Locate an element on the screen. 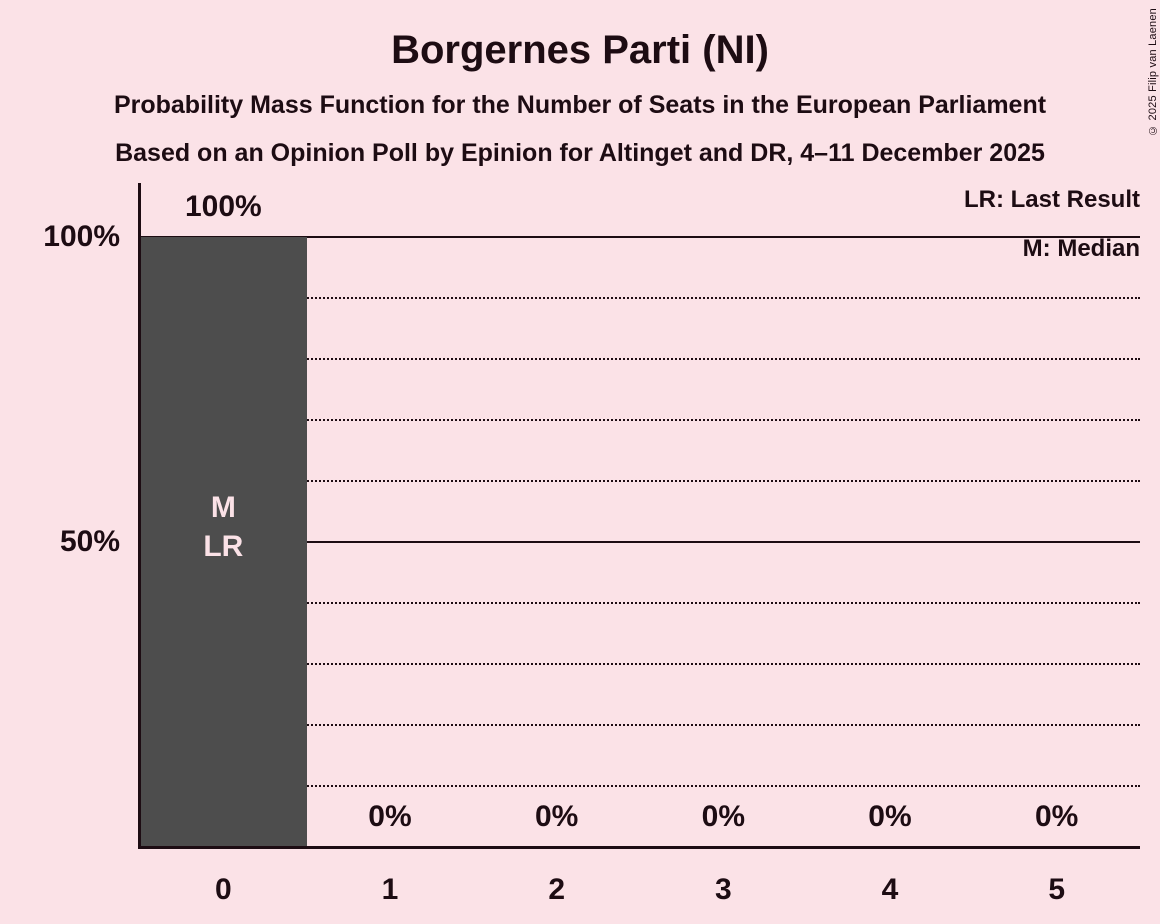 The image size is (1160, 924). y-axis-line is located at coordinates (139, 516).